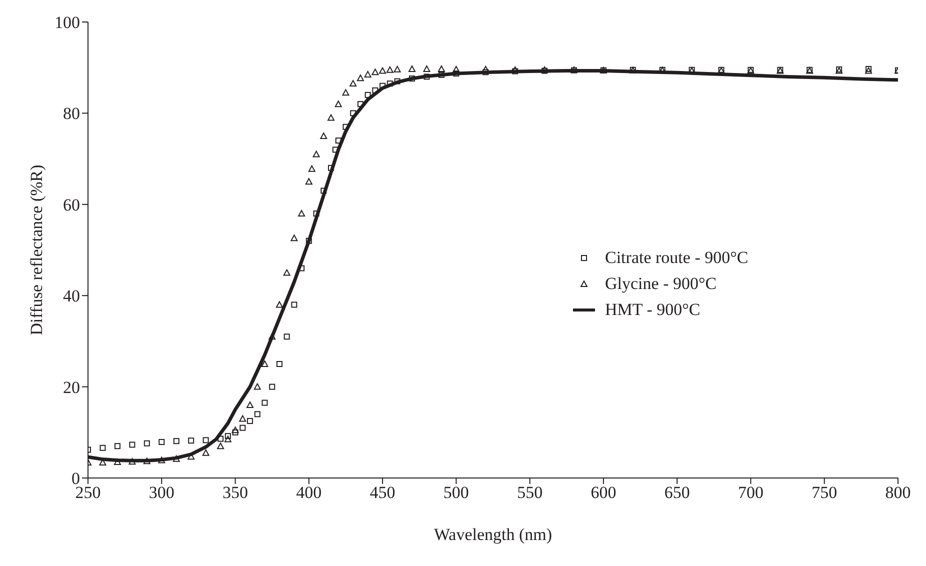  Describe the element at coordinates (161, 492) in the screenshot. I see `x-tick-label: 300` at that location.